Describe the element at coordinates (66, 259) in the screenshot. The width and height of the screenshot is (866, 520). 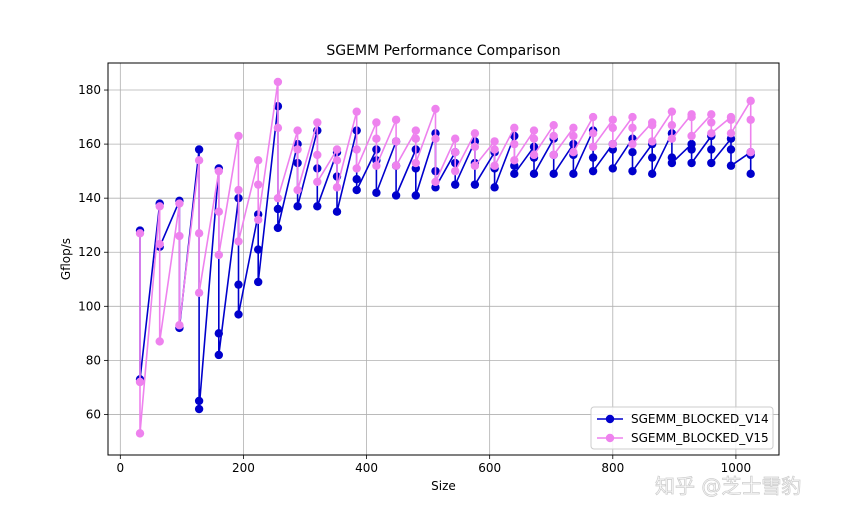
I see `y-axis-label: Gflop/s` at that location.